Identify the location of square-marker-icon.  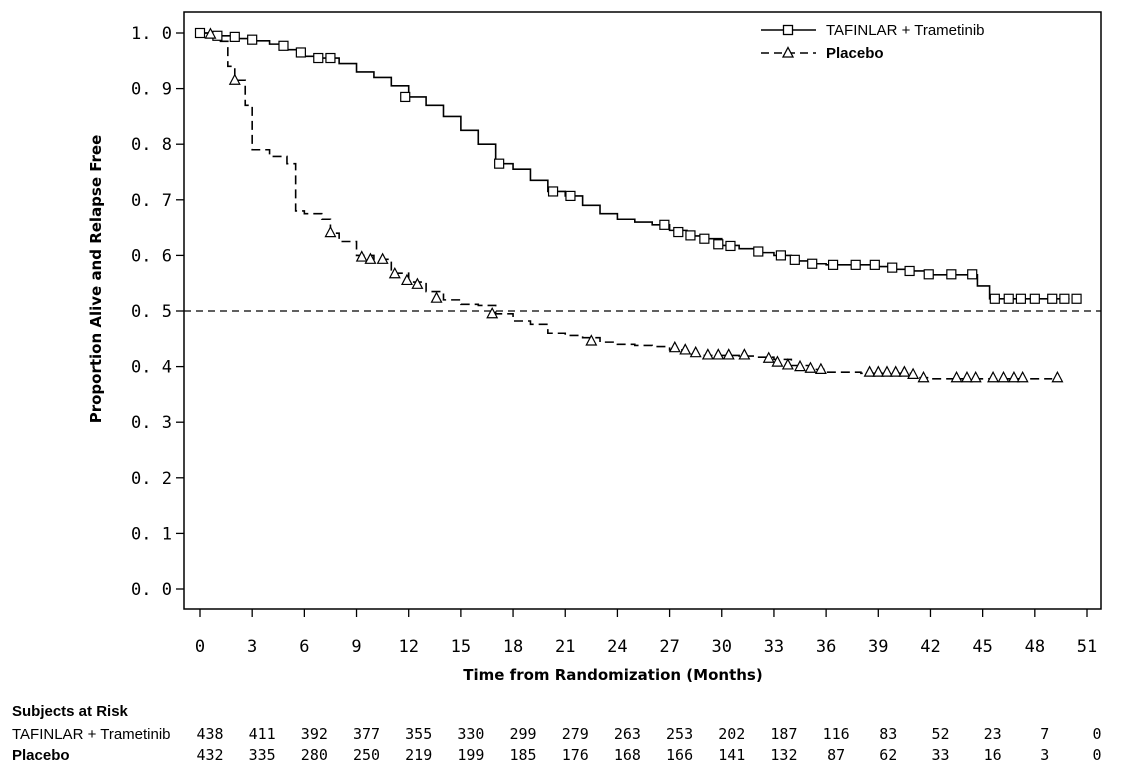
(788, 30).